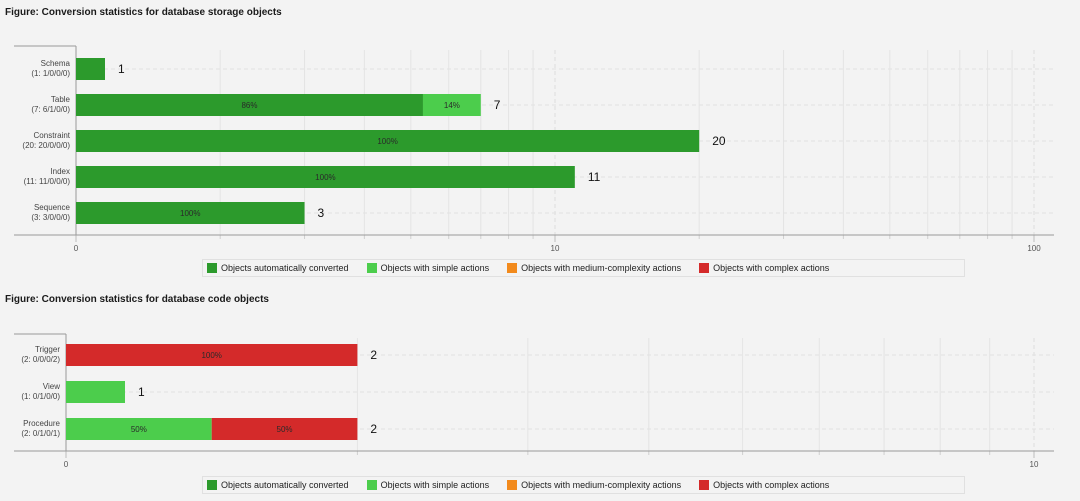 The image size is (1080, 501). I want to click on x-tick-label: 100, so click(1034, 248).